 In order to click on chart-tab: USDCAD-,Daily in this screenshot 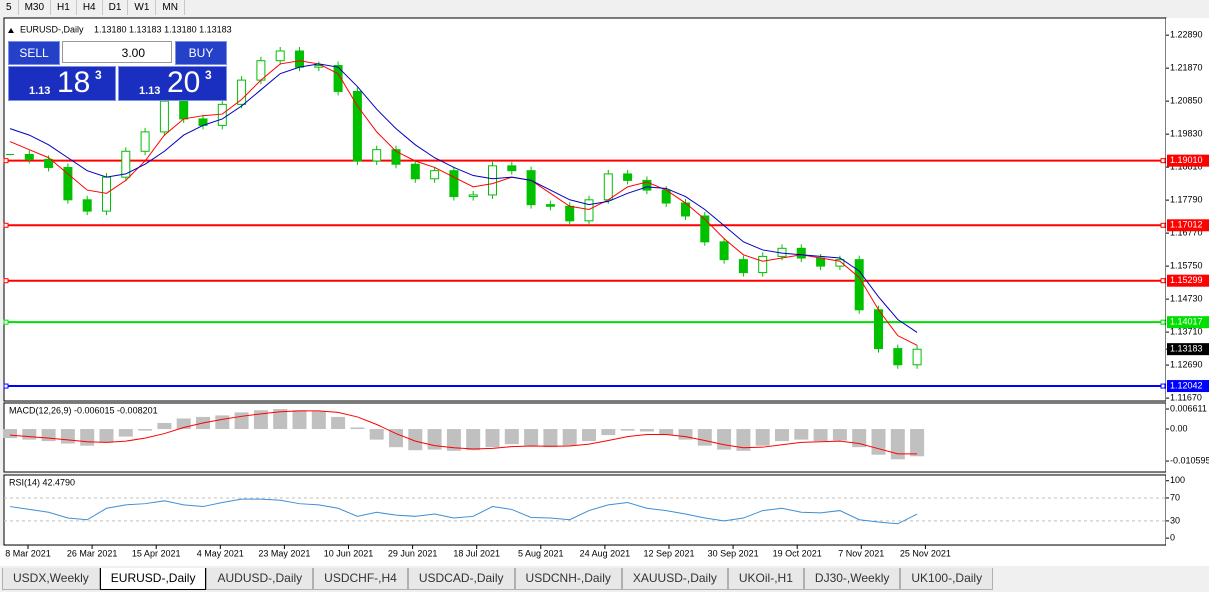, I will do `click(461, 579)`.